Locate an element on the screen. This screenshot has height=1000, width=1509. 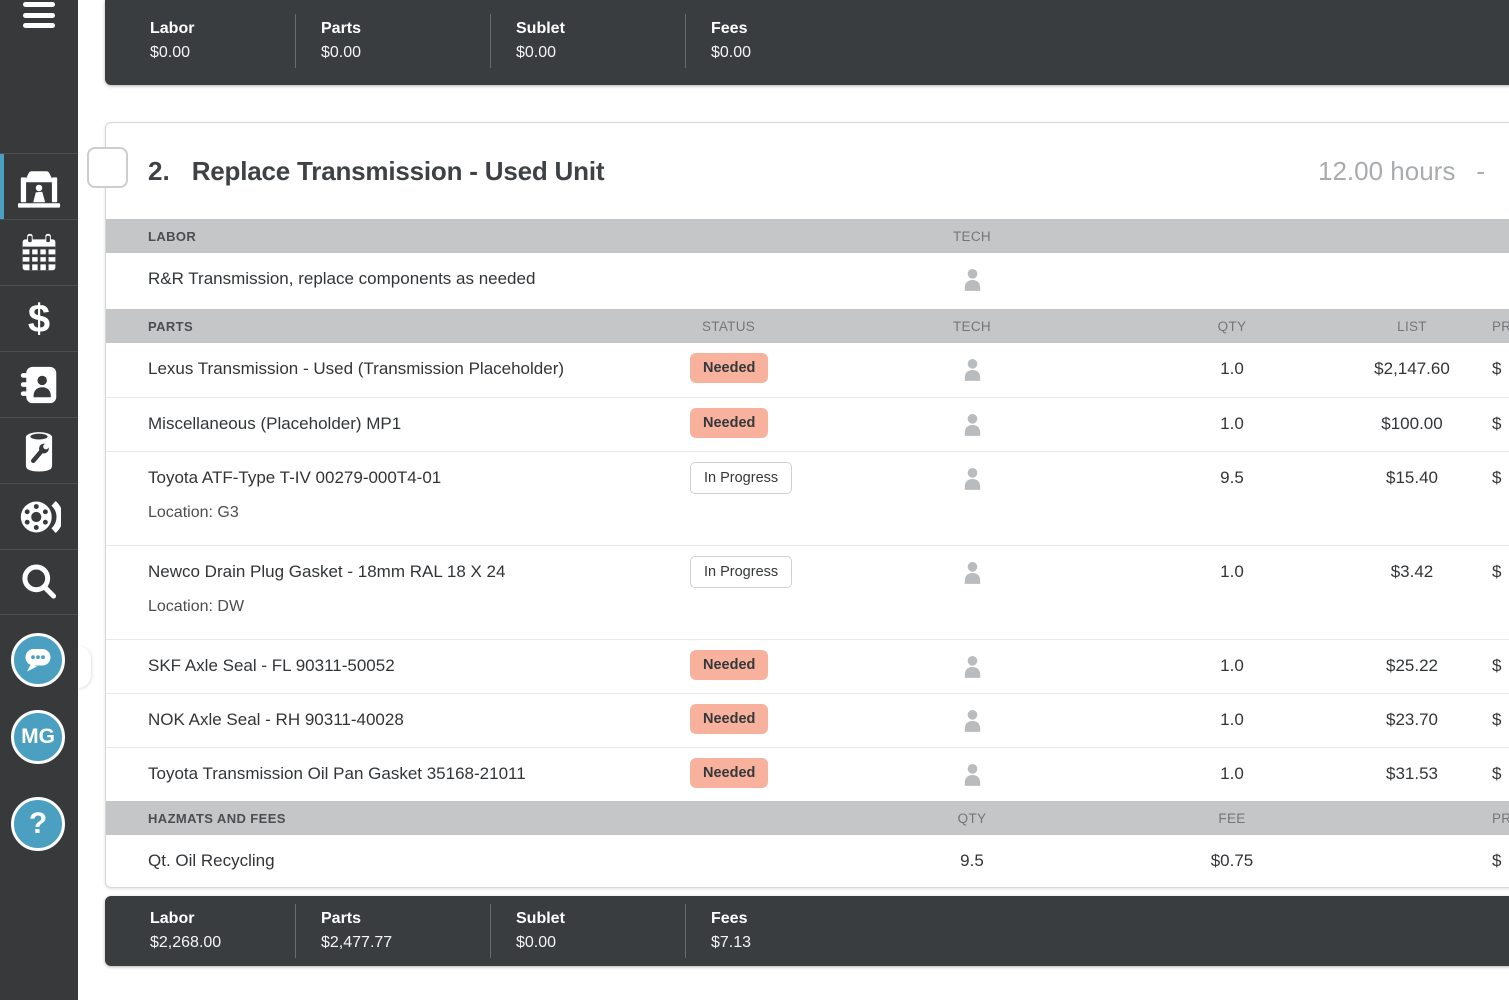
help-button: ? is located at coordinates (38, 824).